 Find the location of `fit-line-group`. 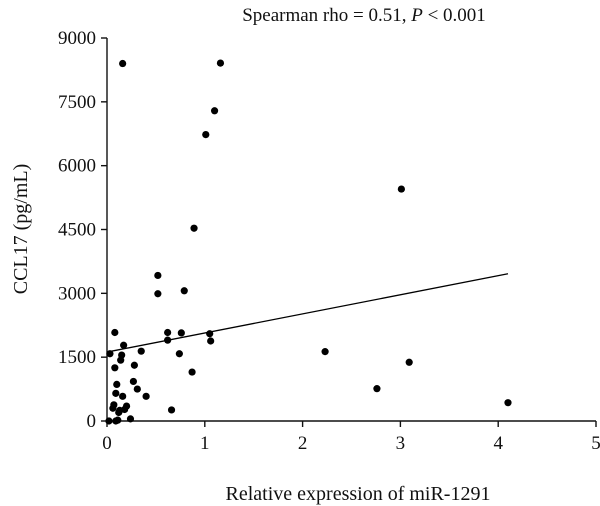

fit-line-group is located at coordinates (307, 313).